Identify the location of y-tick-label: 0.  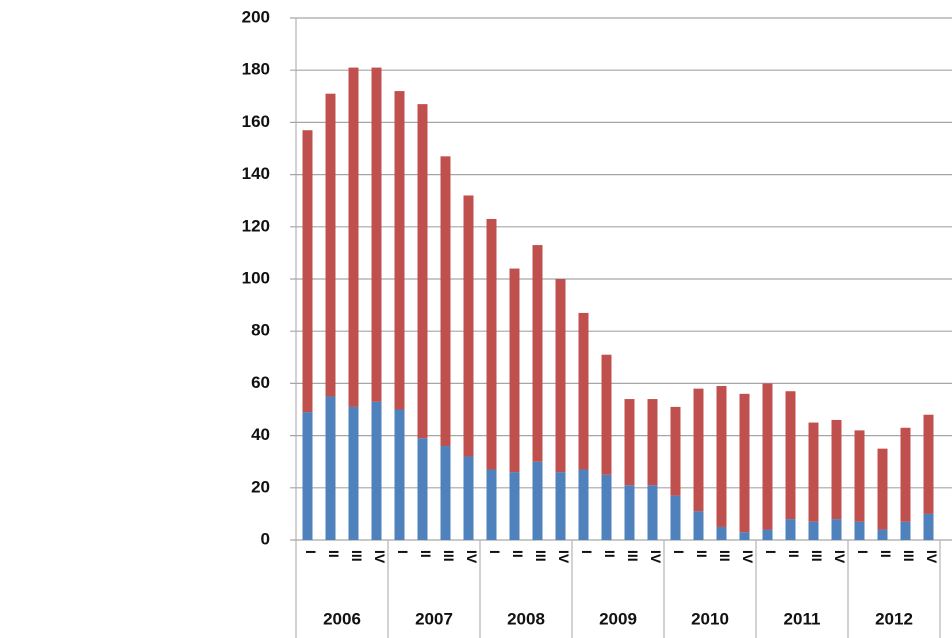
(265, 538).